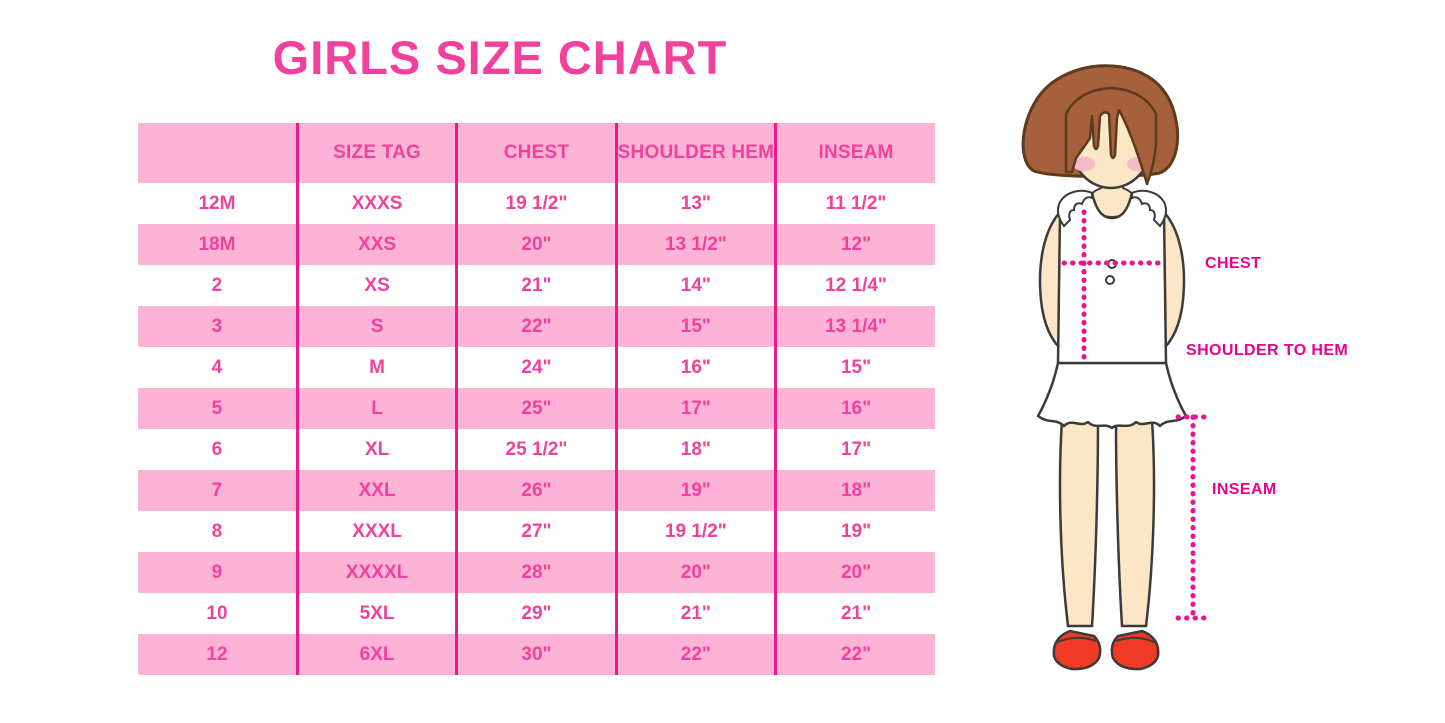 The height and width of the screenshot is (723, 1445). I want to click on cell-size-tag: 5XL, so click(376, 613).